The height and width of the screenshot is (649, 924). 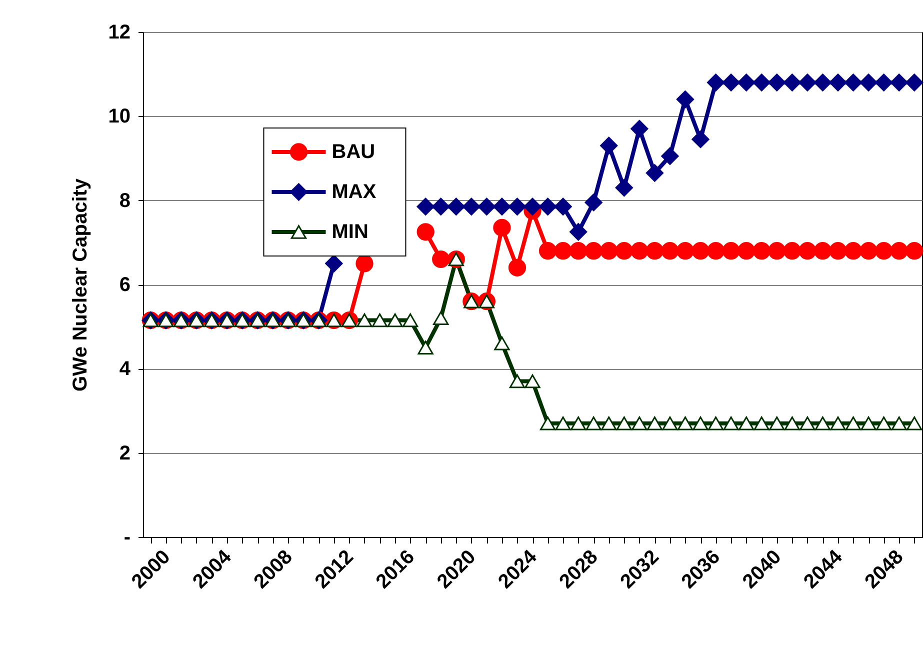 What do you see at coordinates (124, 201) in the screenshot?
I see `y-tick-label: 8` at bounding box center [124, 201].